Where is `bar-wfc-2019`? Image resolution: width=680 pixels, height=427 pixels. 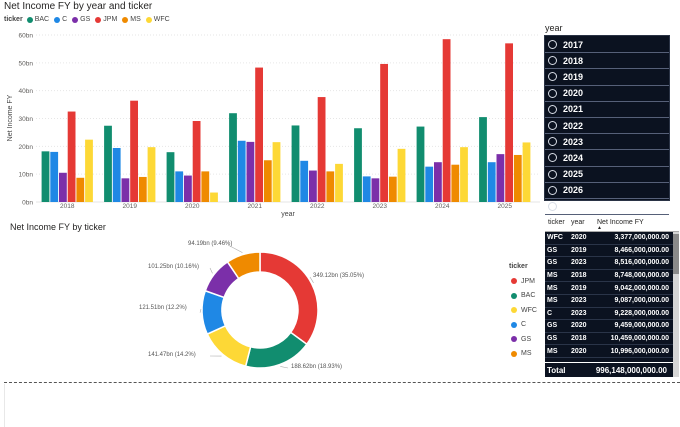
bar-wfc-2019 is located at coordinates (151, 174).